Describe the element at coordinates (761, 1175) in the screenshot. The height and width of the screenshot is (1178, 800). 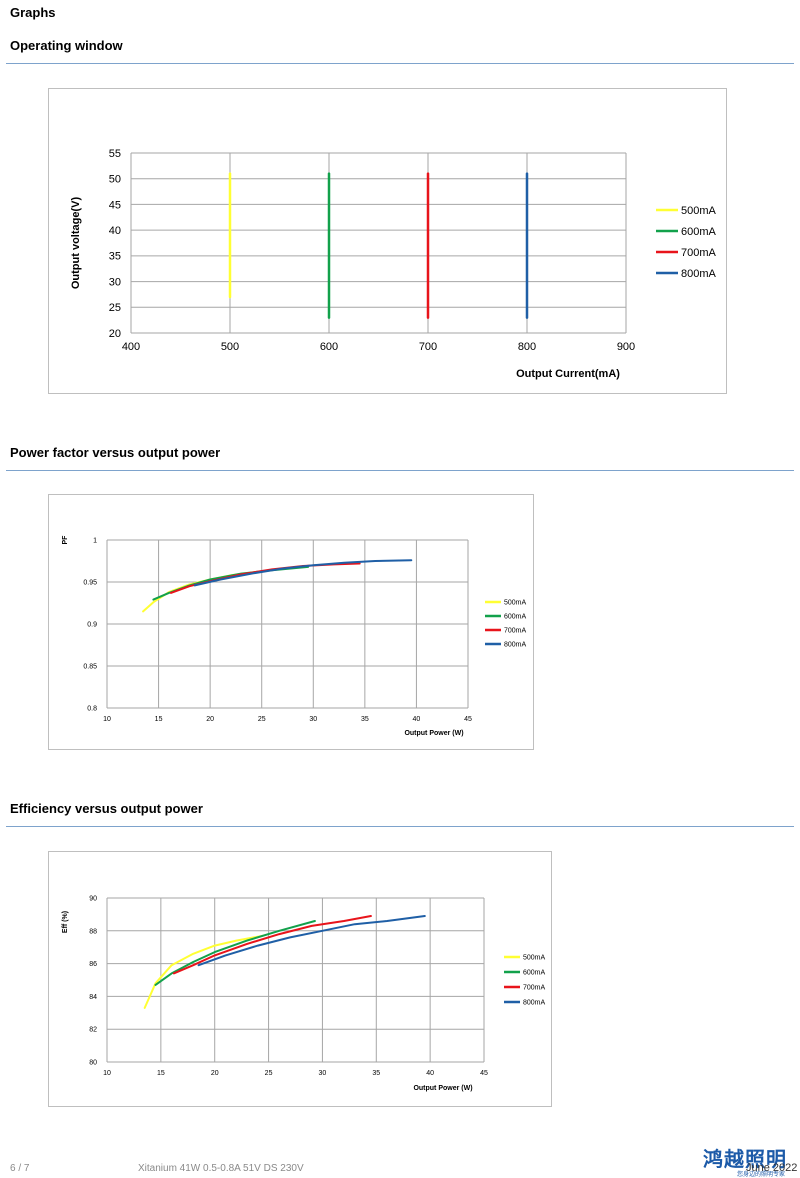
I see `brand-tagline: 您身边的照明专家` at that location.